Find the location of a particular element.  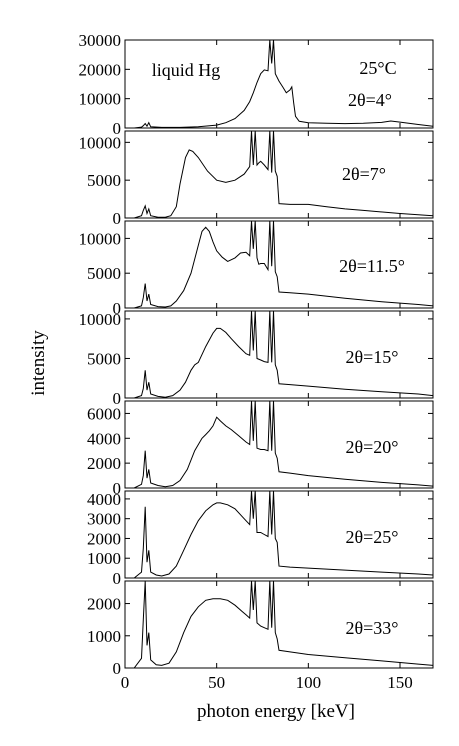

panel-label: 2θ=11.5° is located at coordinates (372, 266).